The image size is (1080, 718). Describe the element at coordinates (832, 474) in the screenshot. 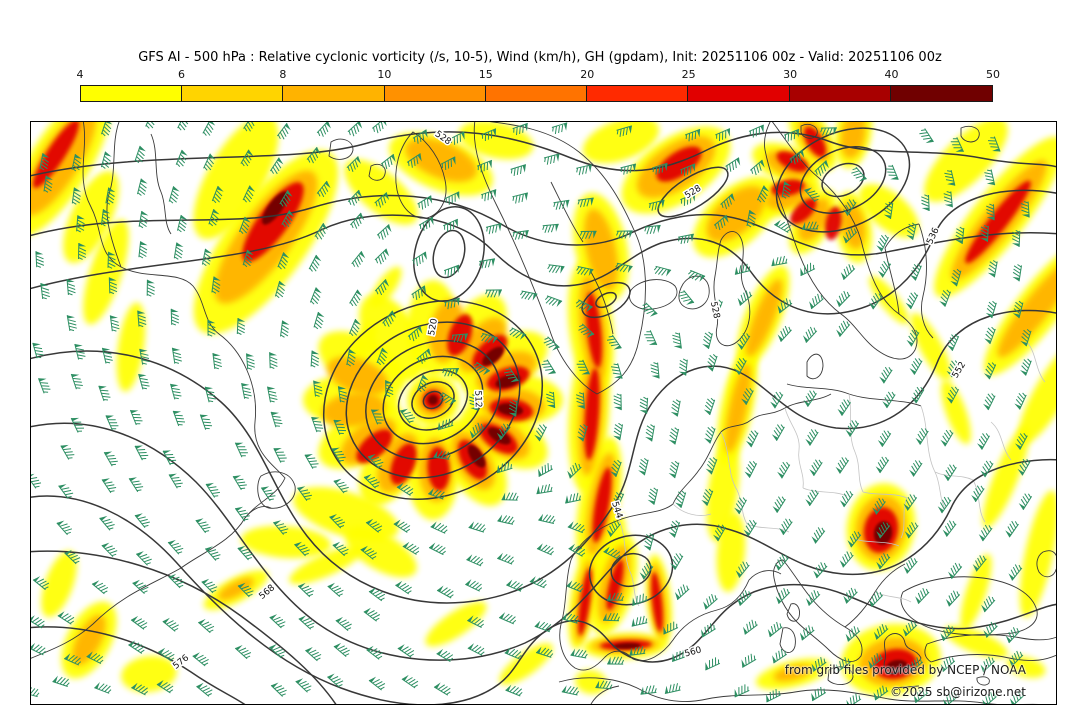

I see `country-border-layer` at that location.